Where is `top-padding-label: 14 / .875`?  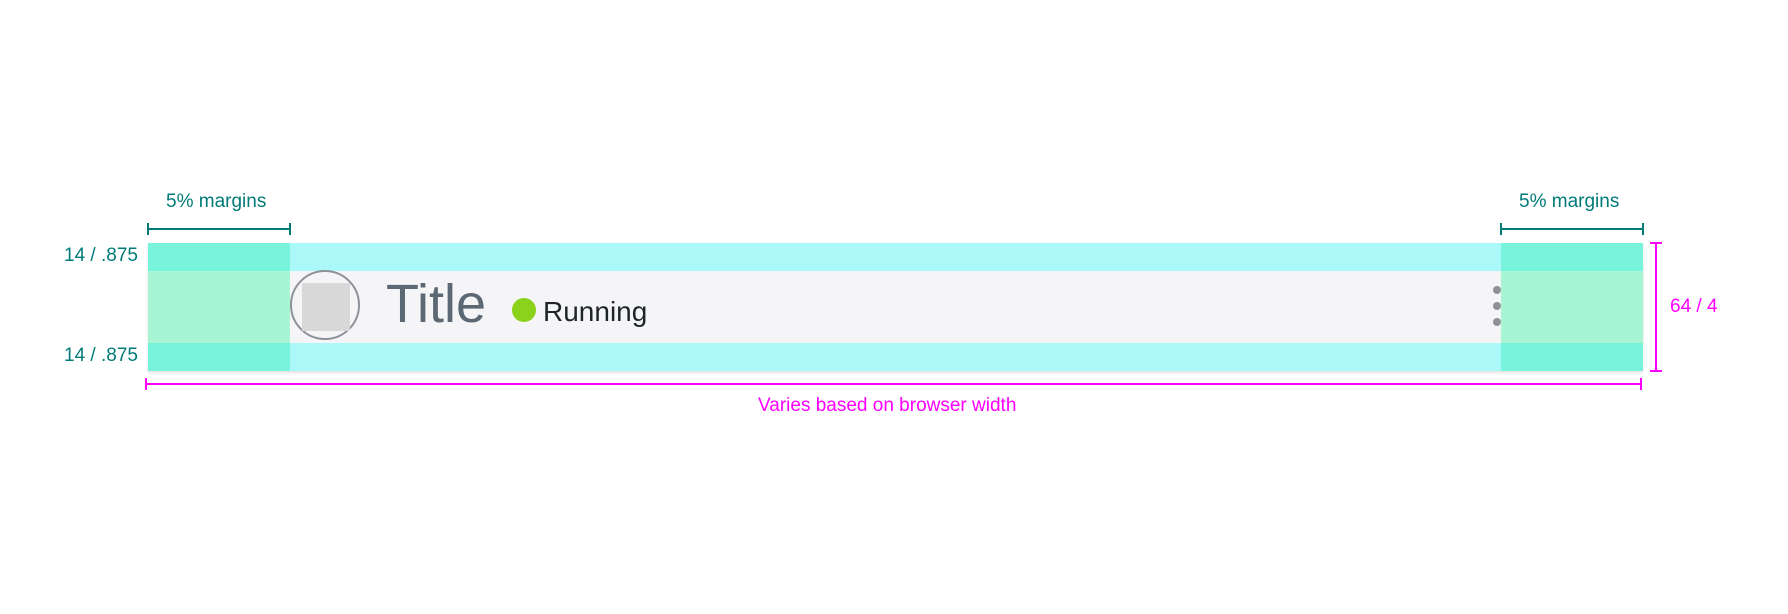 top-padding-label: 14 / .875 is located at coordinates (101, 255).